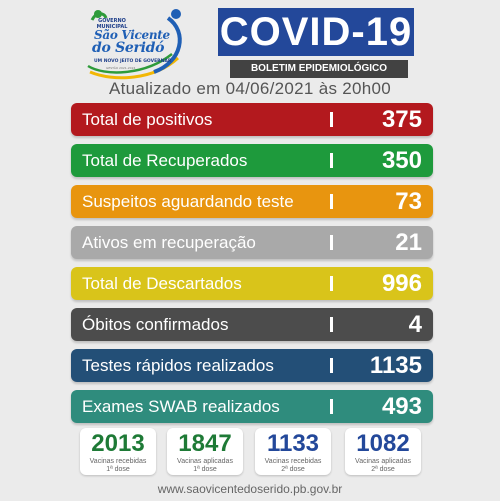  What do you see at coordinates (162, 283) in the screenshot?
I see `stat-label: Total de Descartados` at bounding box center [162, 283].